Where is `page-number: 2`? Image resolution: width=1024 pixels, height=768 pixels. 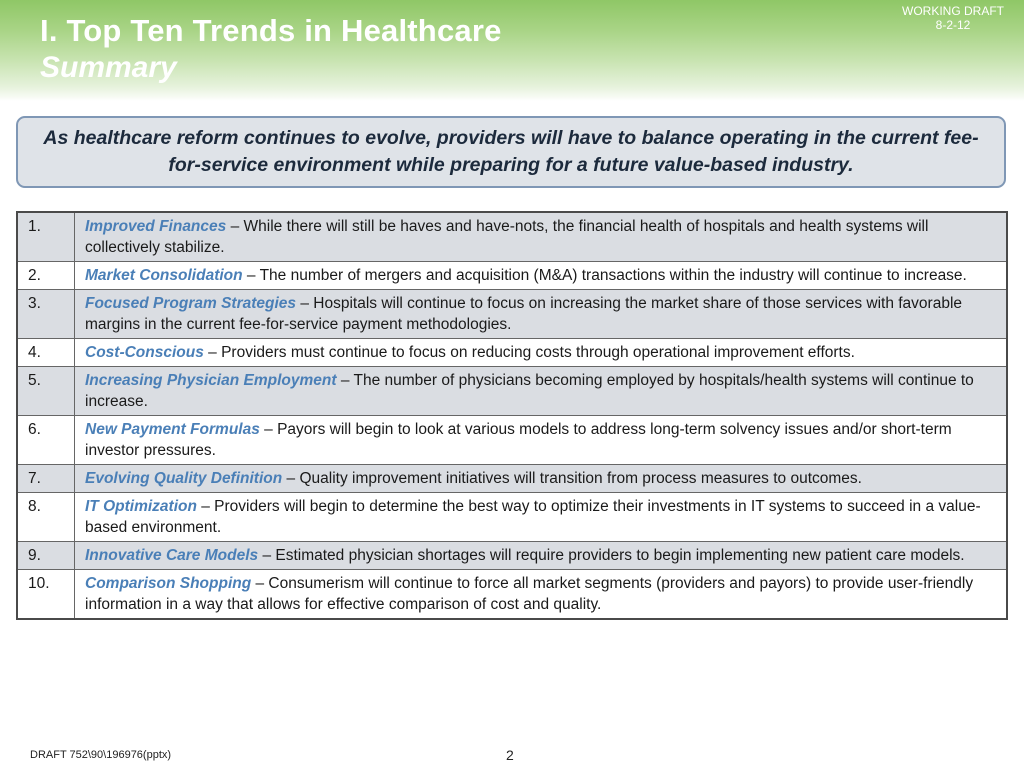
page-number: 2 is located at coordinates (510, 755).